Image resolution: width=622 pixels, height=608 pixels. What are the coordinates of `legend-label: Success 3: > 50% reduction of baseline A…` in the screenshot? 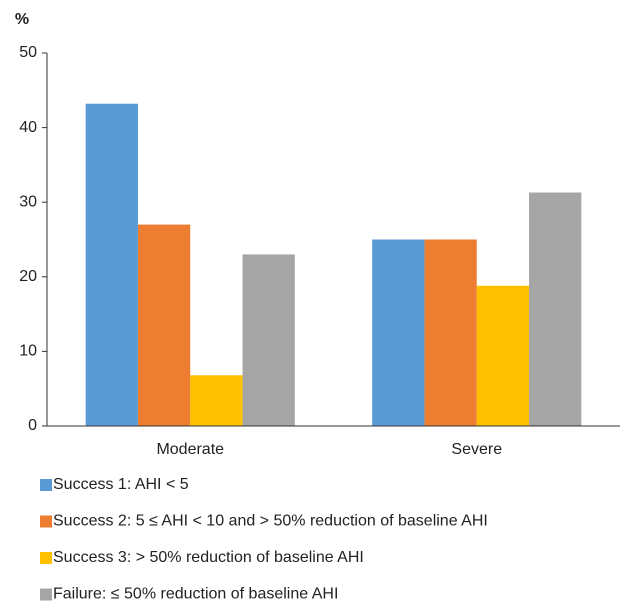 It's located at (208, 557).